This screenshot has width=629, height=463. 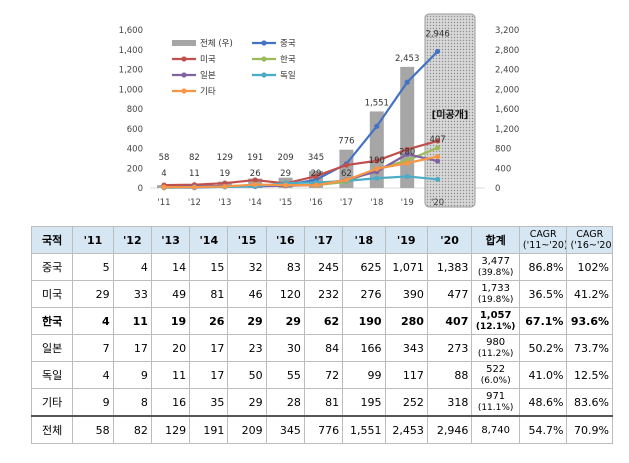 What do you see at coordinates (589, 402) in the screenshot?
I see `cagr-cell: 83.6%` at bounding box center [589, 402].